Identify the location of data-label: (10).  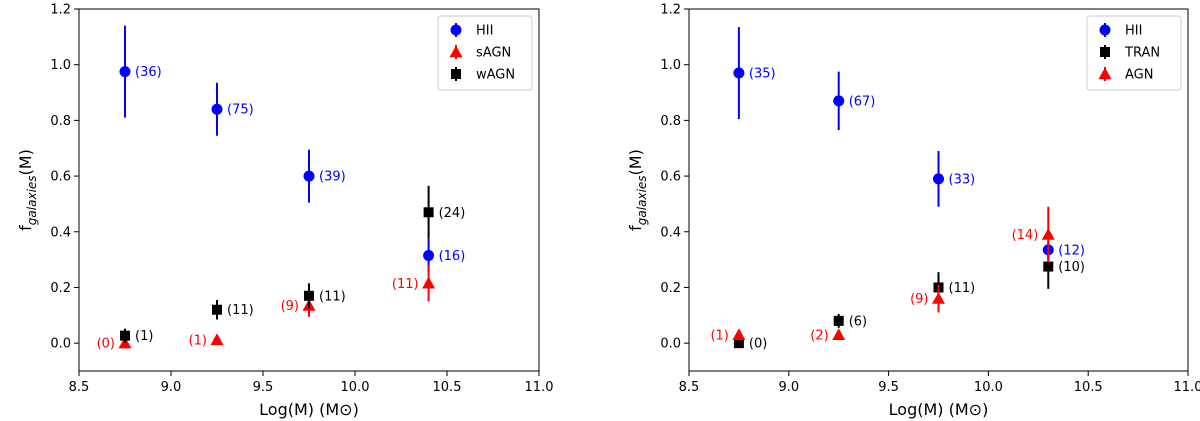
(1071, 267).